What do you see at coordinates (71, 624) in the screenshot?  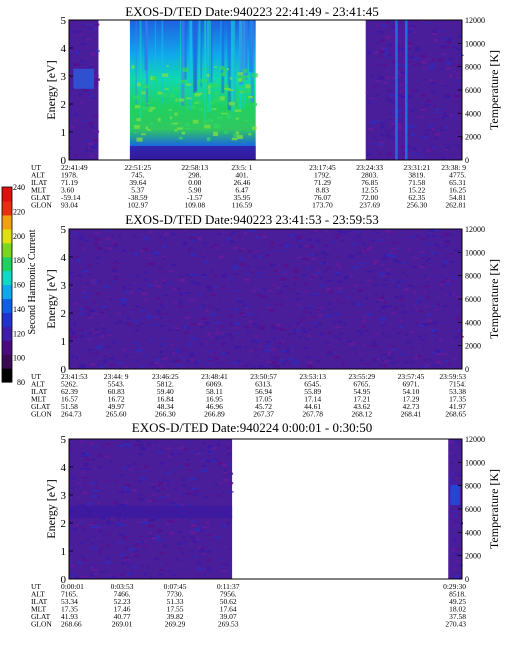 I see `orbit-value: 268.66` at bounding box center [71, 624].